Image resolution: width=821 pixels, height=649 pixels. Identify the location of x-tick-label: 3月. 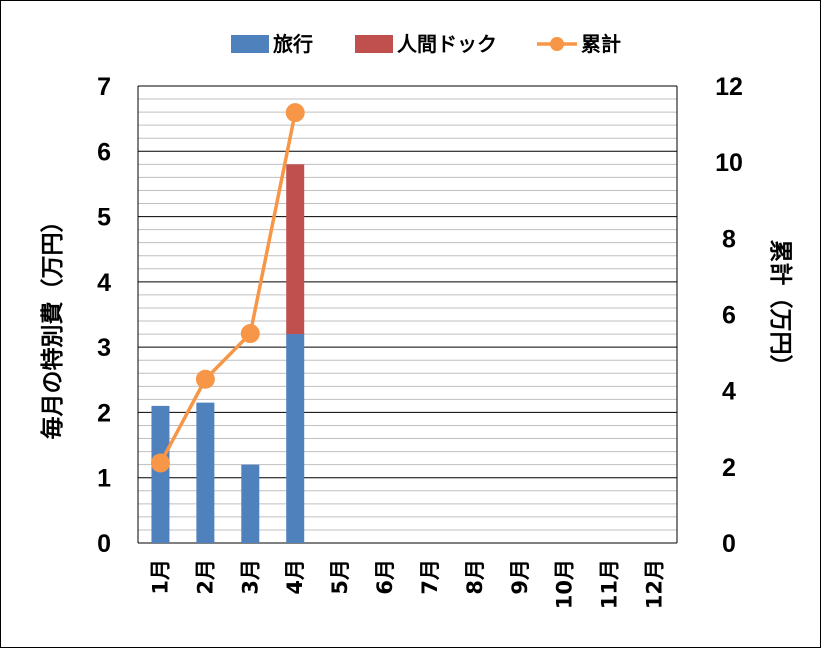
(250, 577).